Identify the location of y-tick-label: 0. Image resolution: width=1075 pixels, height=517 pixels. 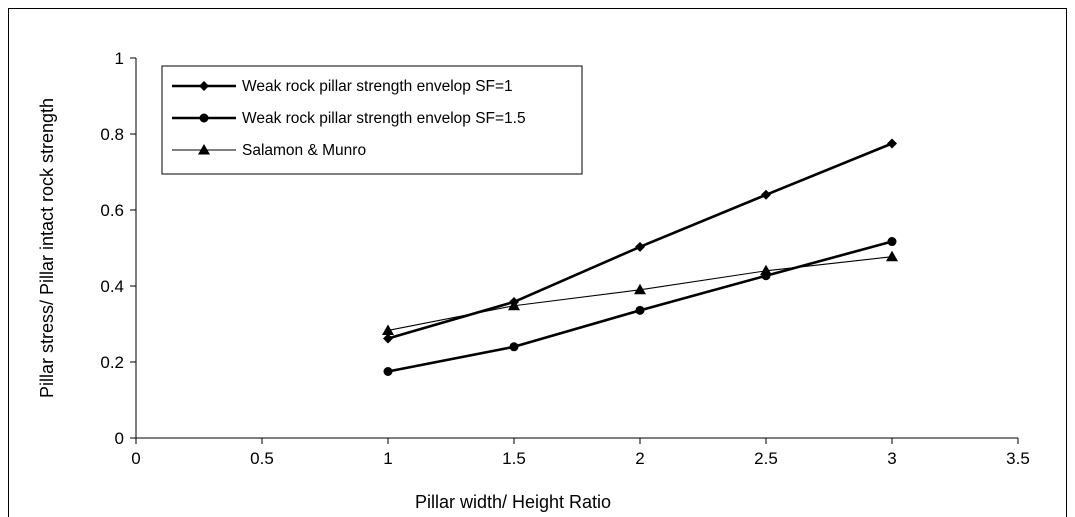
(119, 438).